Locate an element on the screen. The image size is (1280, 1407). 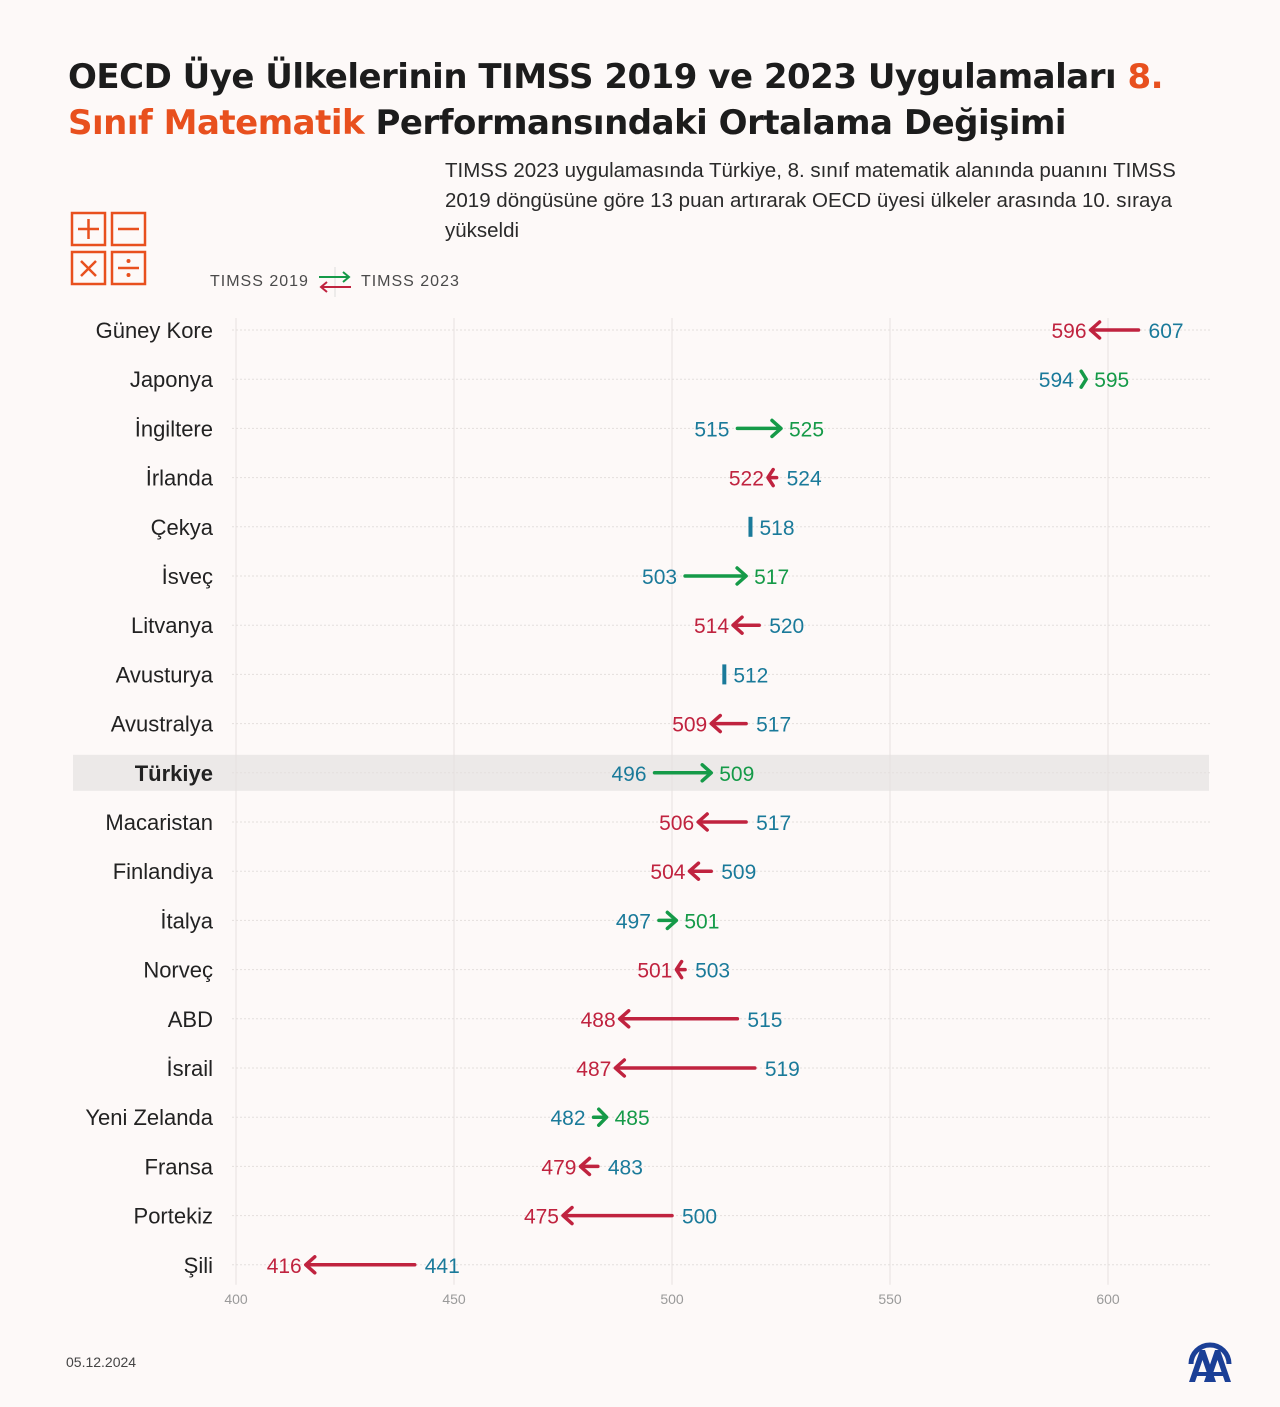
value-2023: 525 is located at coordinates (806, 429).